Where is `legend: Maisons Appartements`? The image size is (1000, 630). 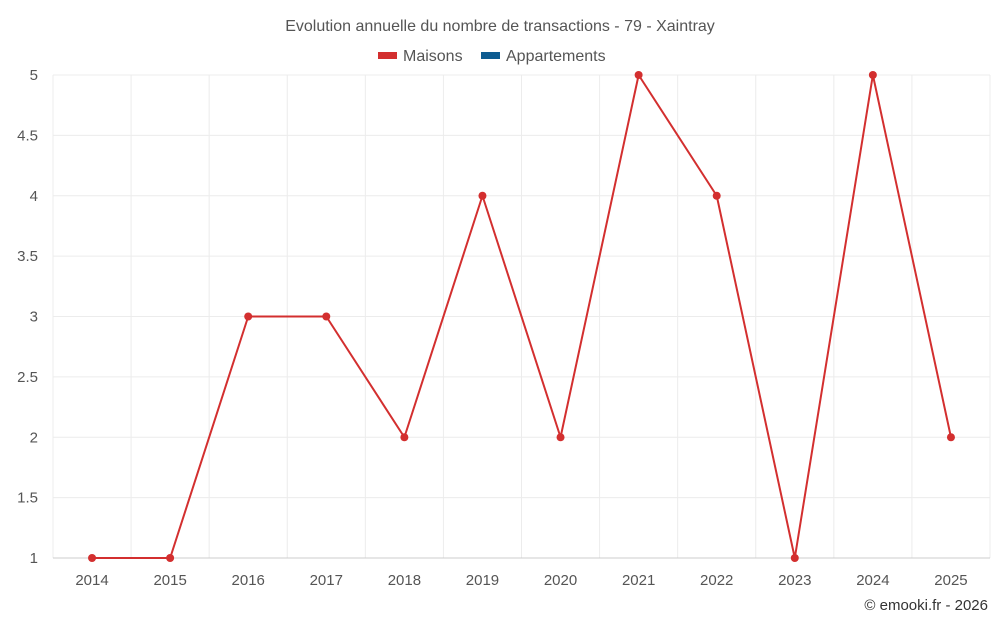
legend: Maisons Appartements is located at coordinates (492, 56).